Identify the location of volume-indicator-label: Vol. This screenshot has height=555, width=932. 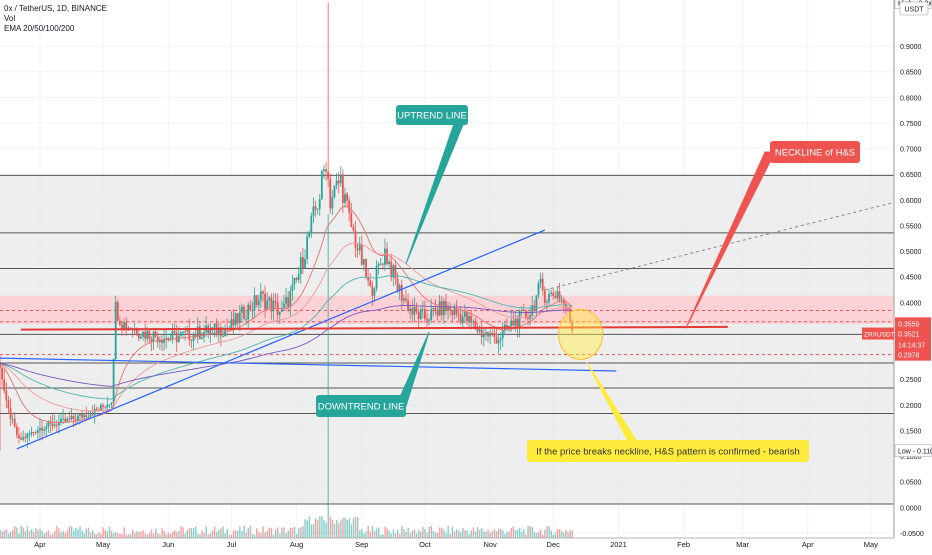
(10, 18).